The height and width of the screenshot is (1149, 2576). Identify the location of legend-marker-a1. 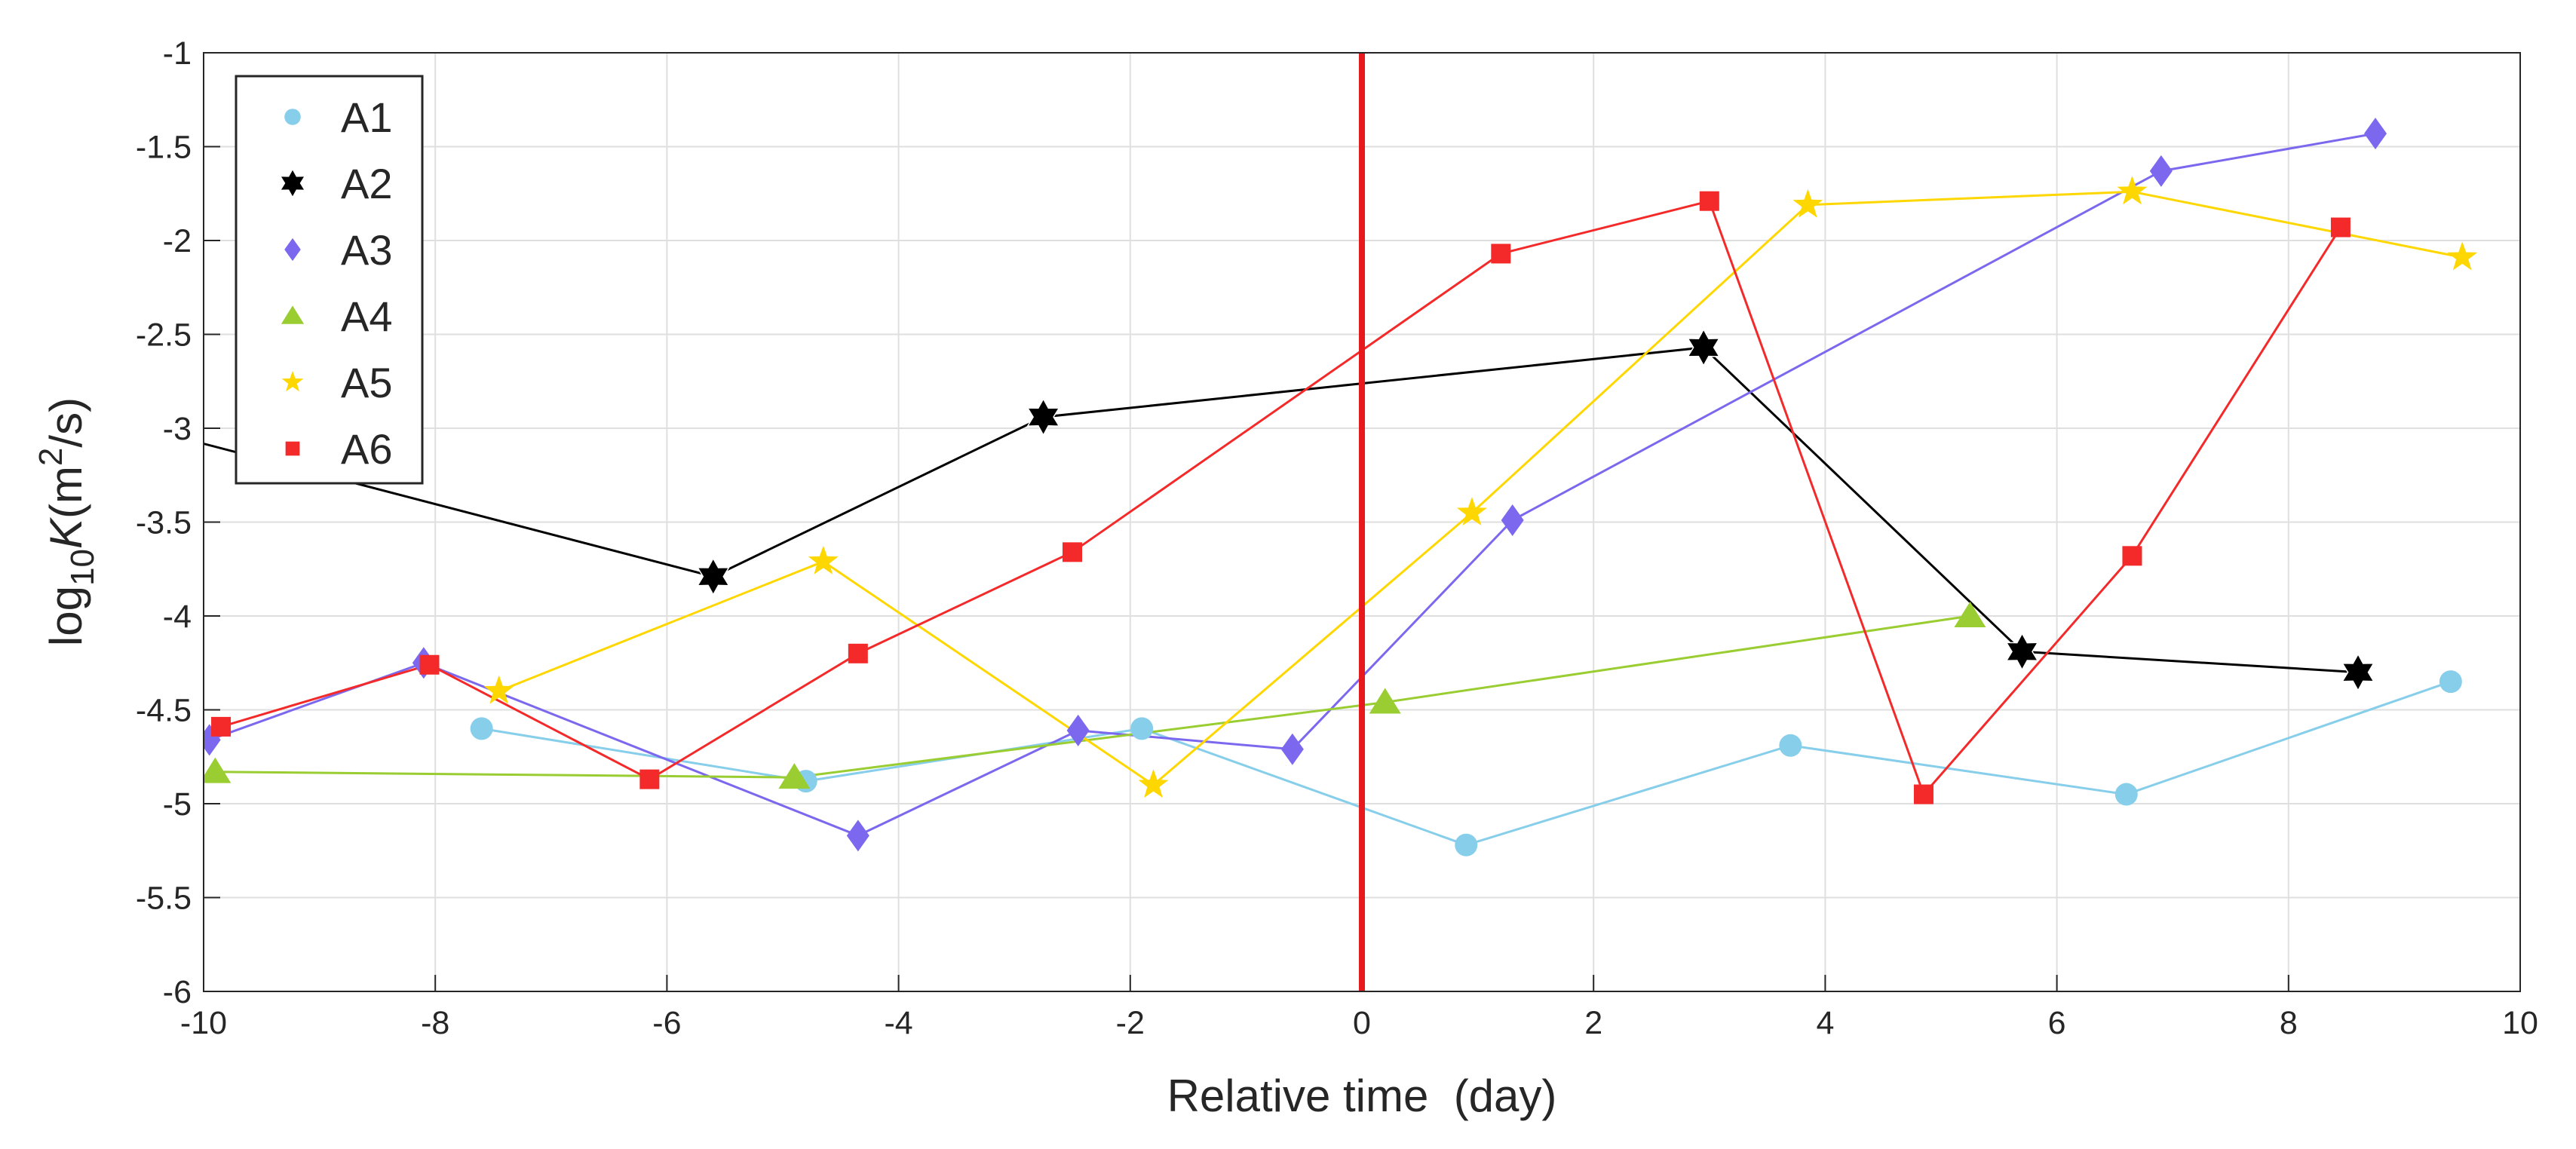
(292, 117).